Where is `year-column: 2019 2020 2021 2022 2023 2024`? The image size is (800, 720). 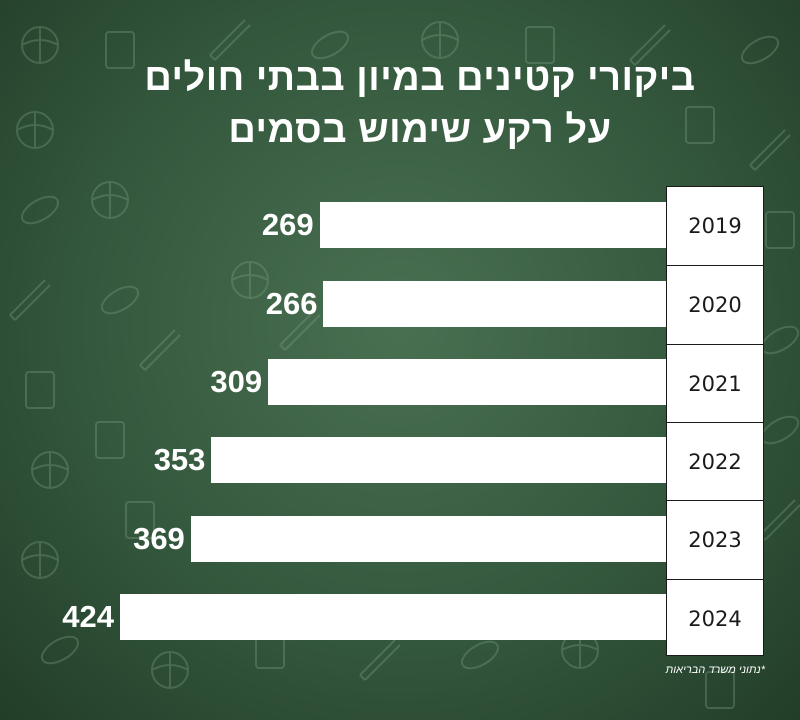
year-column: 2019 2020 2021 2022 2023 2024 is located at coordinates (715, 421).